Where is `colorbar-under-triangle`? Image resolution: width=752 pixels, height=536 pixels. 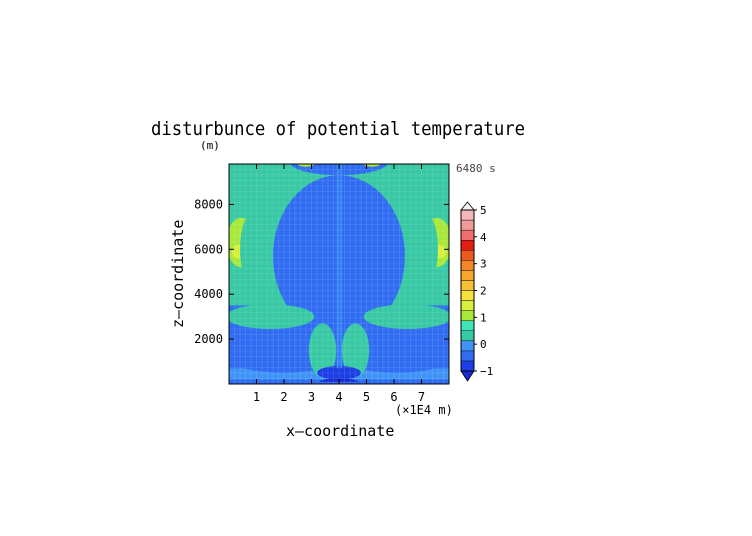 colorbar-under-triangle is located at coordinates (467, 376).